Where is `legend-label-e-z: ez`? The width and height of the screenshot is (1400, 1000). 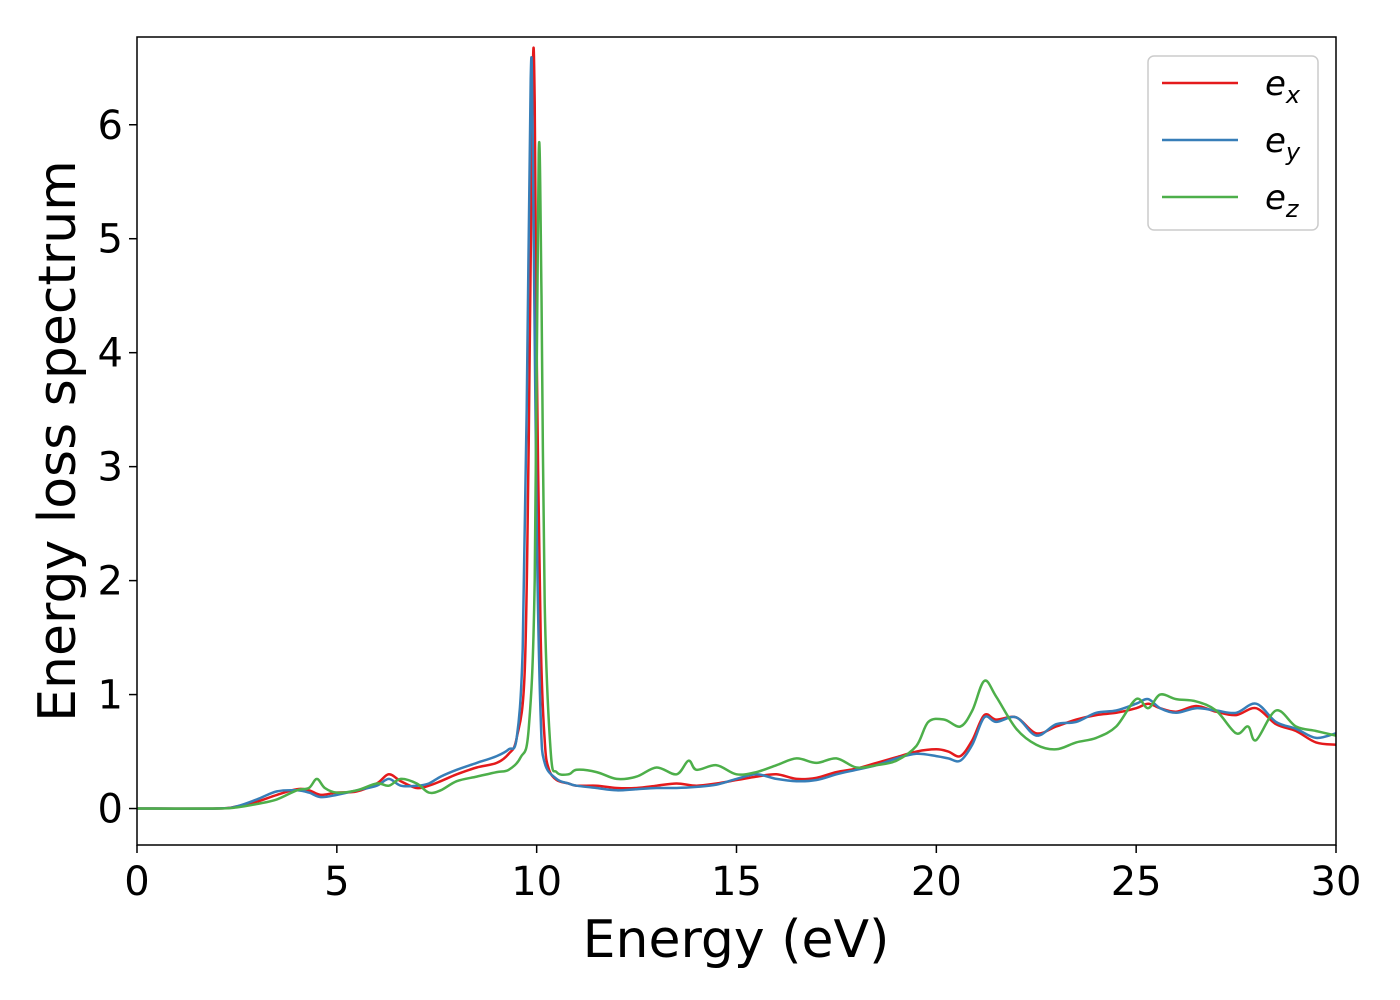
legend-label-e-z: ez is located at coordinates (1282, 200).